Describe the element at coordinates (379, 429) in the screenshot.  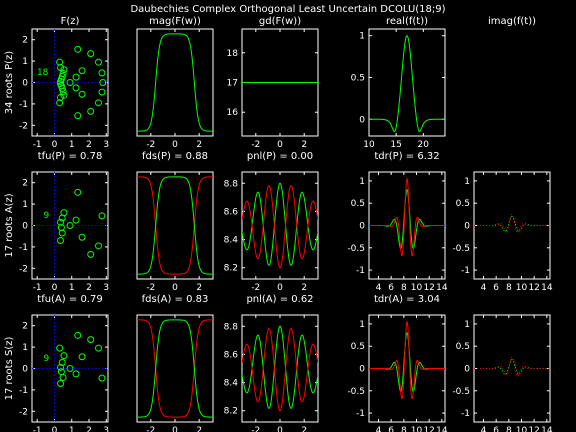
I see `x-tick-label: 4` at that location.